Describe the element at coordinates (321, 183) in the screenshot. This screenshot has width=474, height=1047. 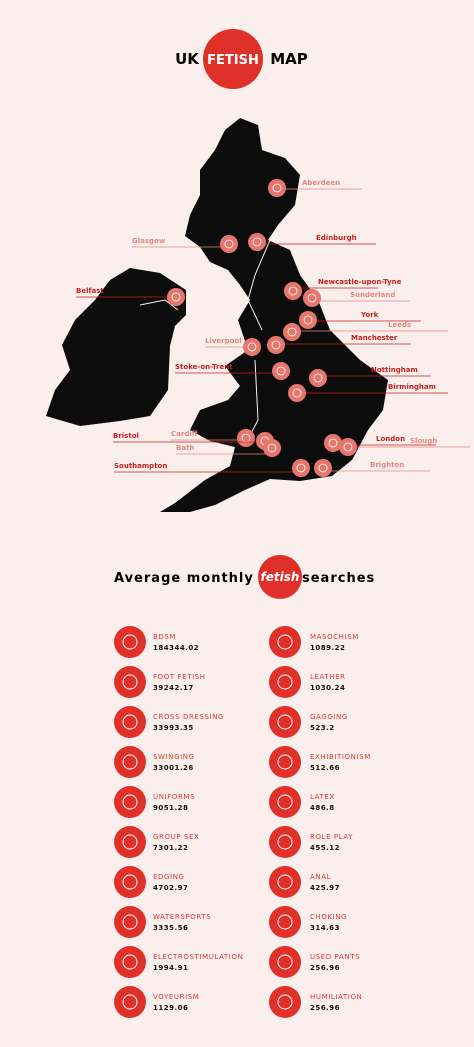
I see `city-label: Aberdeen` at that location.